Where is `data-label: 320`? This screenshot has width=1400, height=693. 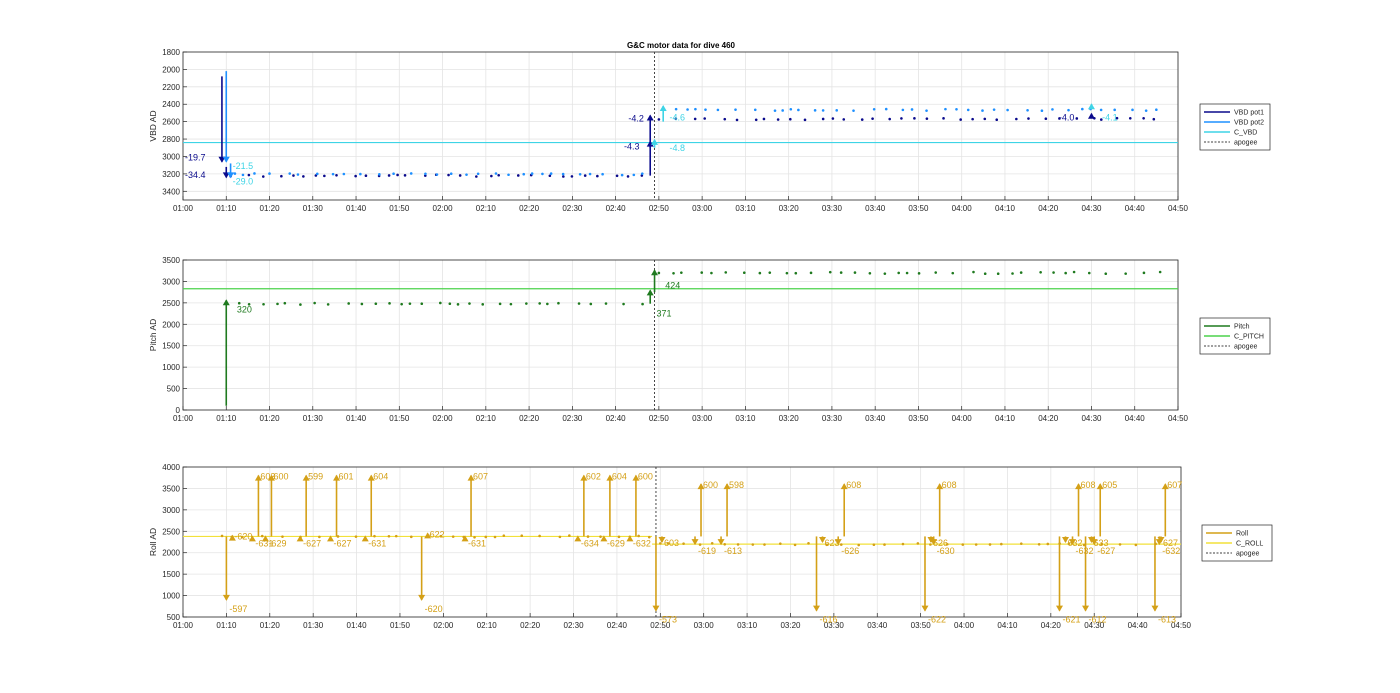
data-label: 320 is located at coordinates (244, 309).